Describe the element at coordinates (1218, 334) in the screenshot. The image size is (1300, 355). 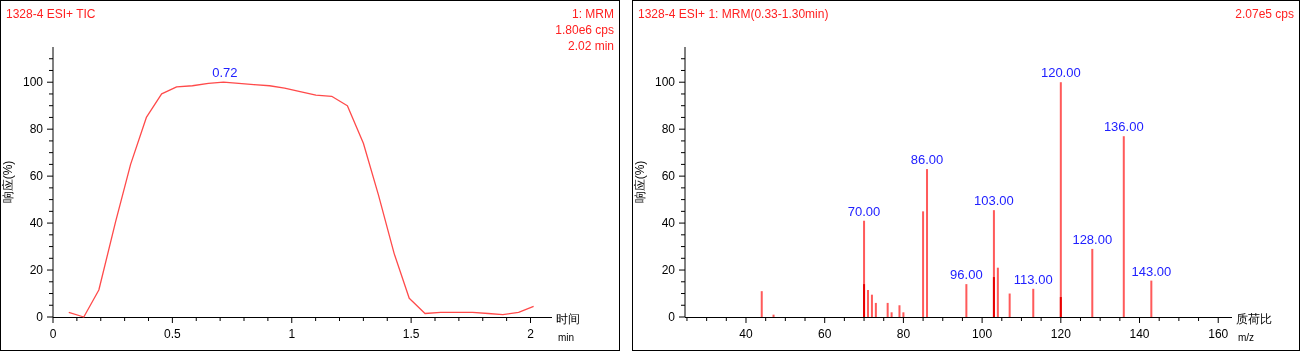
I see `x-tick-label: 160` at that location.